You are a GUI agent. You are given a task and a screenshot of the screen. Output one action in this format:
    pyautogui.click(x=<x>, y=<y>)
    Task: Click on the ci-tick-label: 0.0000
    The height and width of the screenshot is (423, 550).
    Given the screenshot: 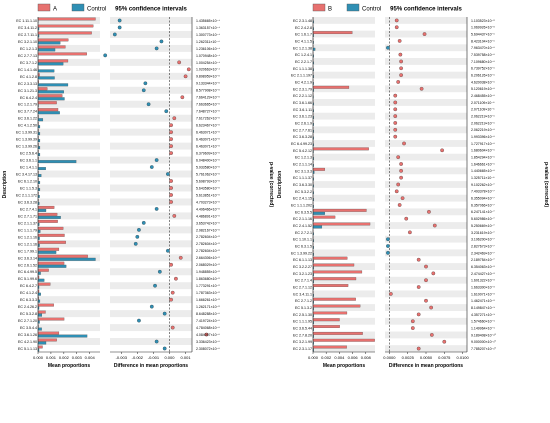 What is the action you would take?
    pyautogui.click(x=389, y=357)
    